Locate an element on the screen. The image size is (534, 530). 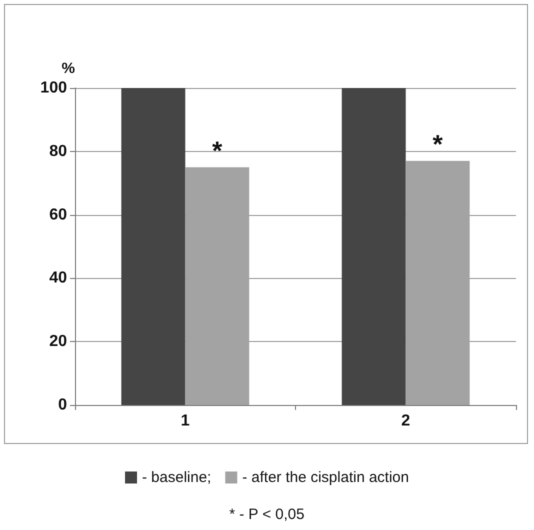
y-tick-label: 100 is located at coordinates (54, 88).